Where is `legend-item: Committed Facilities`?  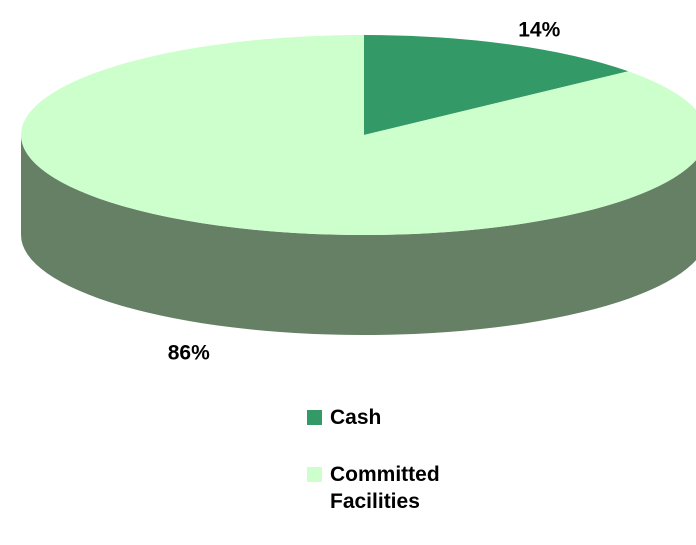
legend-item: Committed Facilities is located at coordinates (407, 488).